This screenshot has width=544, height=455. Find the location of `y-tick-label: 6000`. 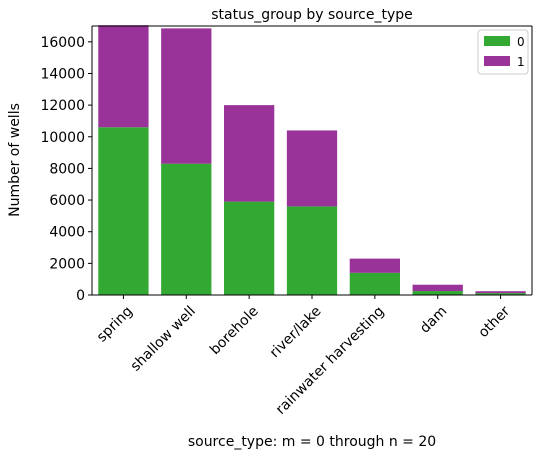

y-tick-label: 6000 is located at coordinates (67, 201).